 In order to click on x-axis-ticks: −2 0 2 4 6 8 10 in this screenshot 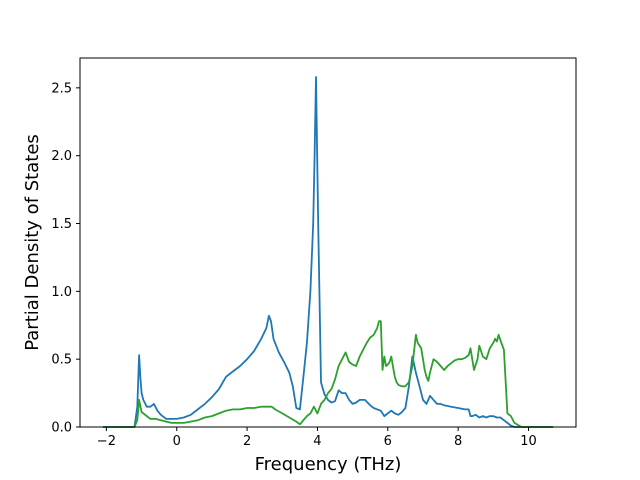, I will do `click(317, 438)`.